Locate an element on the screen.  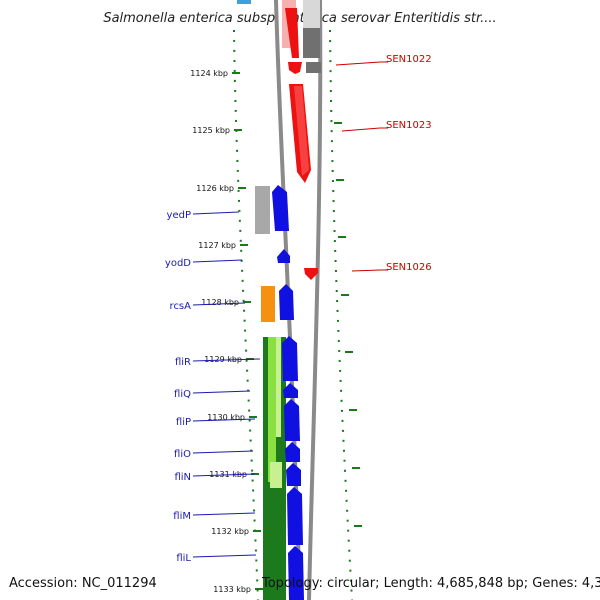
kbp-tick-label: 1124 kbp is located at coordinates (209, 73).